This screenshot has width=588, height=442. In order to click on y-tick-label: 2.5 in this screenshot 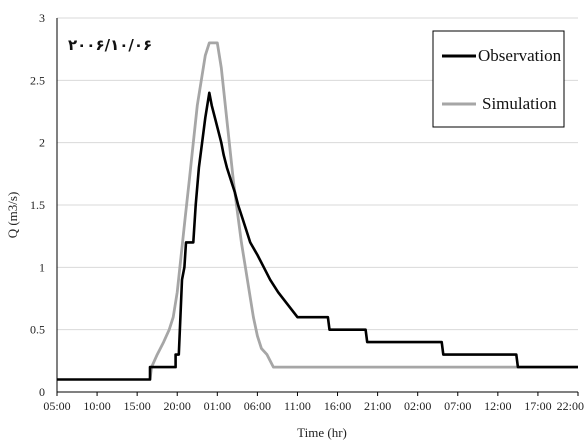, I will do `click(37, 80)`.